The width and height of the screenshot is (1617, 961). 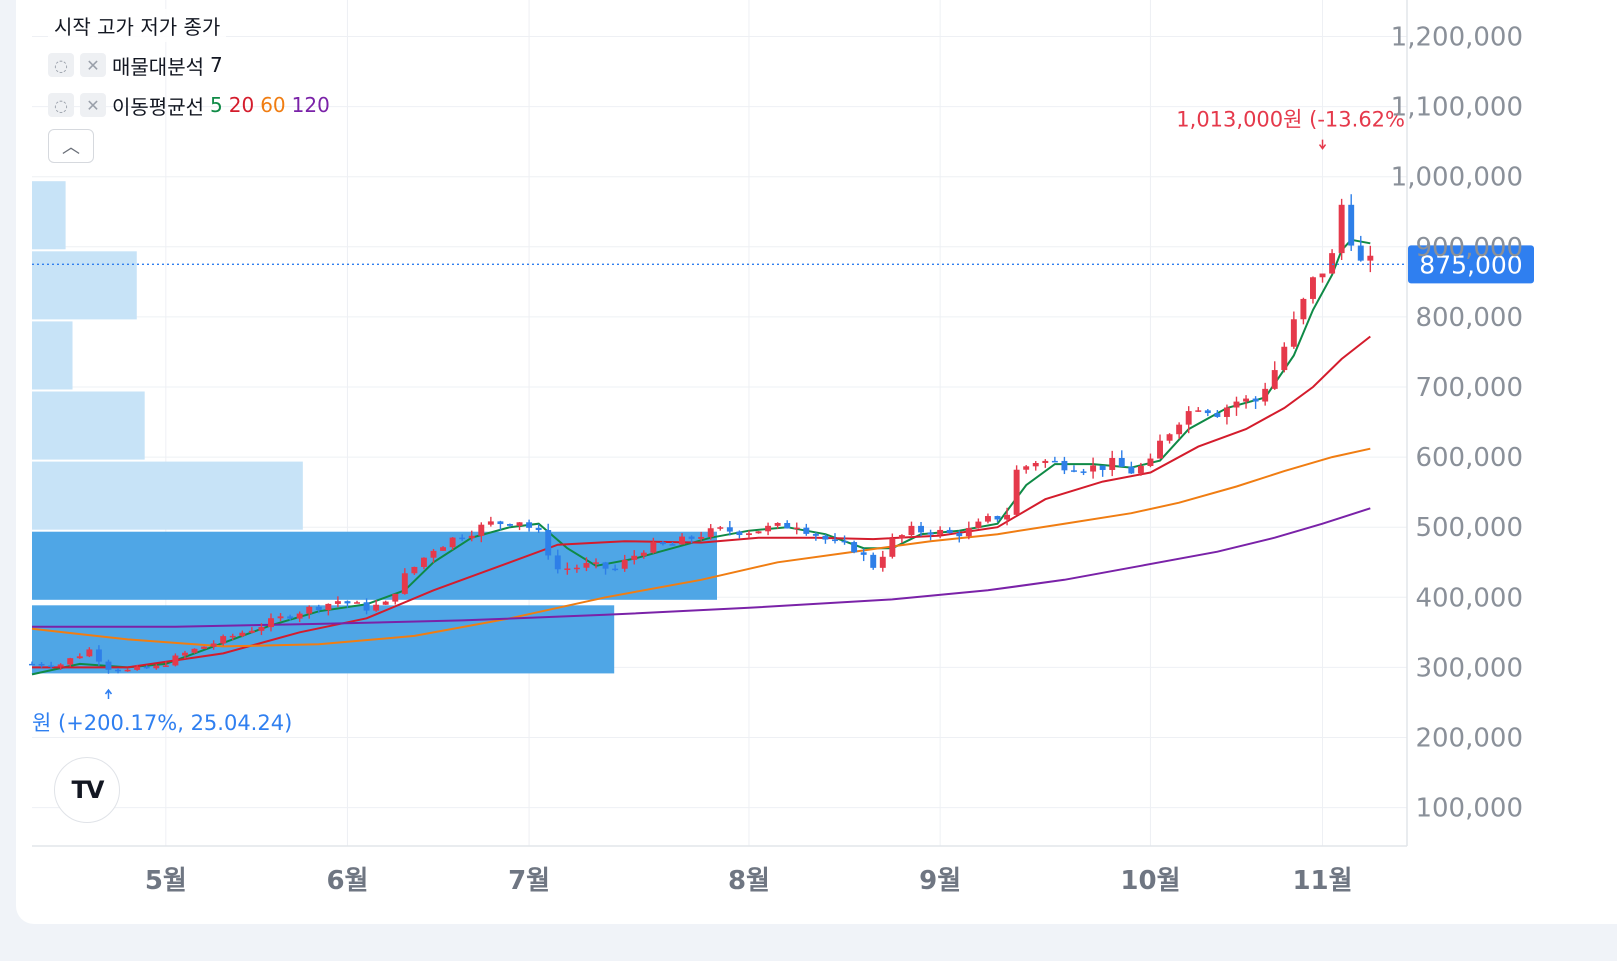 What do you see at coordinates (216, 65) in the screenshot?
I see `volume-profile-param: 7` at bounding box center [216, 65].